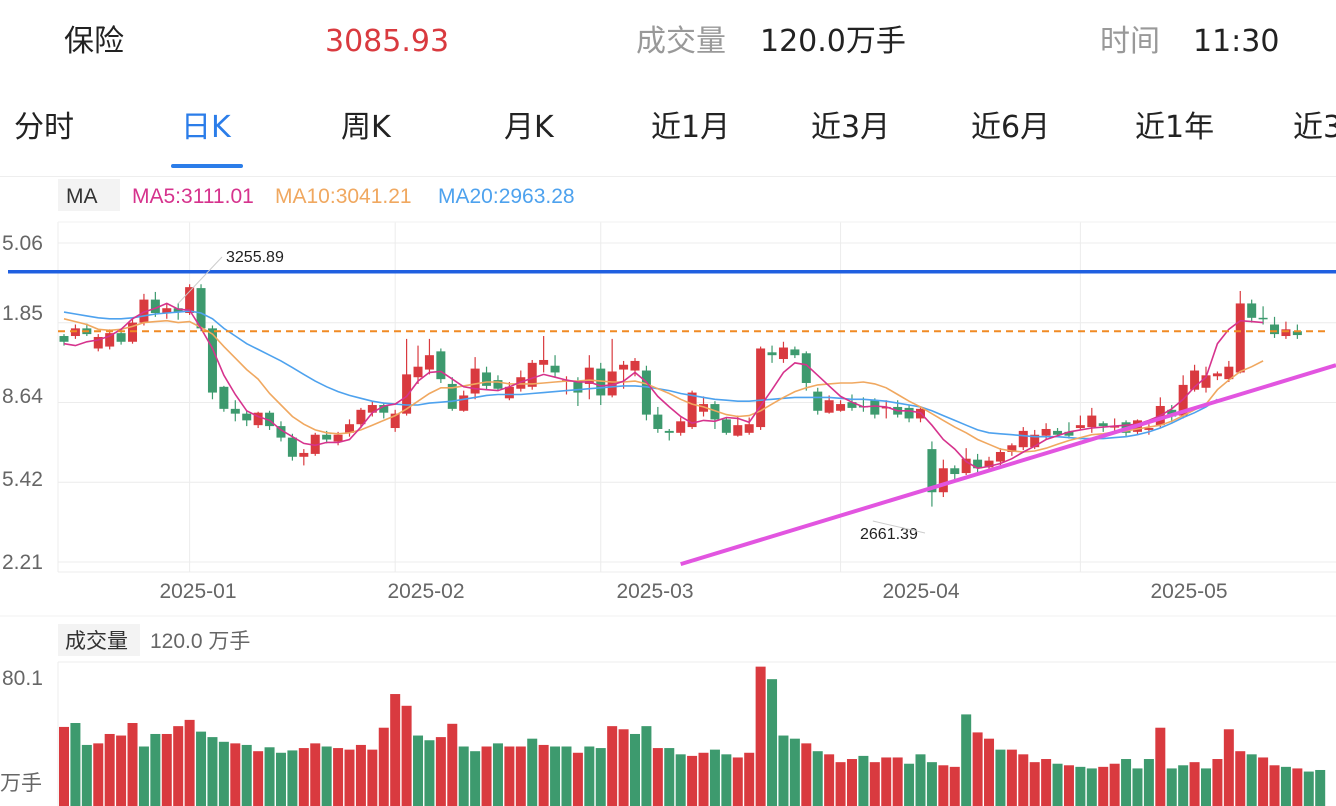  I want to click on tab-intraday: 分时, so click(44, 127).